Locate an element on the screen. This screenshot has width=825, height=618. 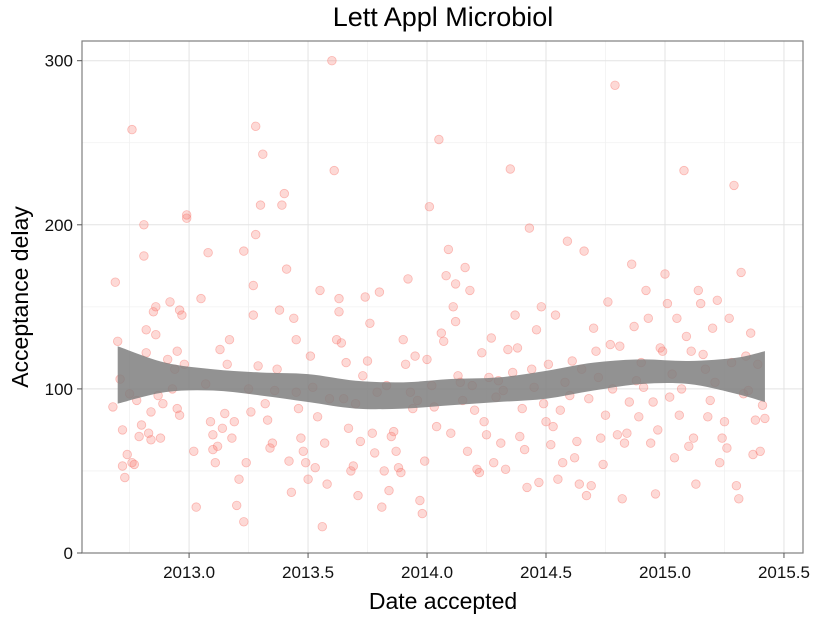
x-tick-label: 2013.5 is located at coordinates (308, 572).